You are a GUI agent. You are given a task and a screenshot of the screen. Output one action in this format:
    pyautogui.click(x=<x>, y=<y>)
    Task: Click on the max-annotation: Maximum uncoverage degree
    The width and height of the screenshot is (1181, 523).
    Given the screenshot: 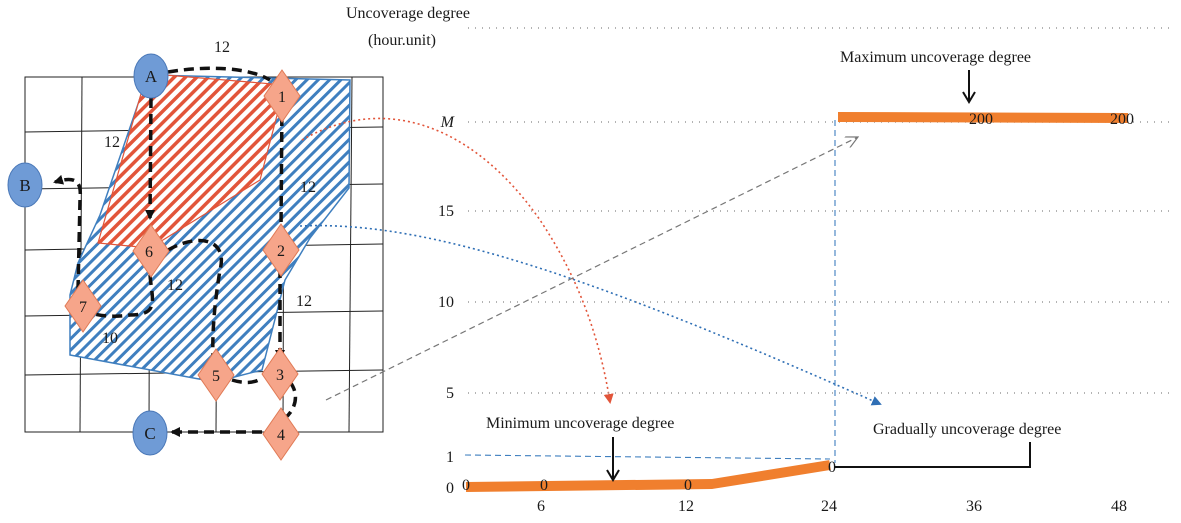 What is the action you would take?
    pyautogui.click(x=935, y=57)
    